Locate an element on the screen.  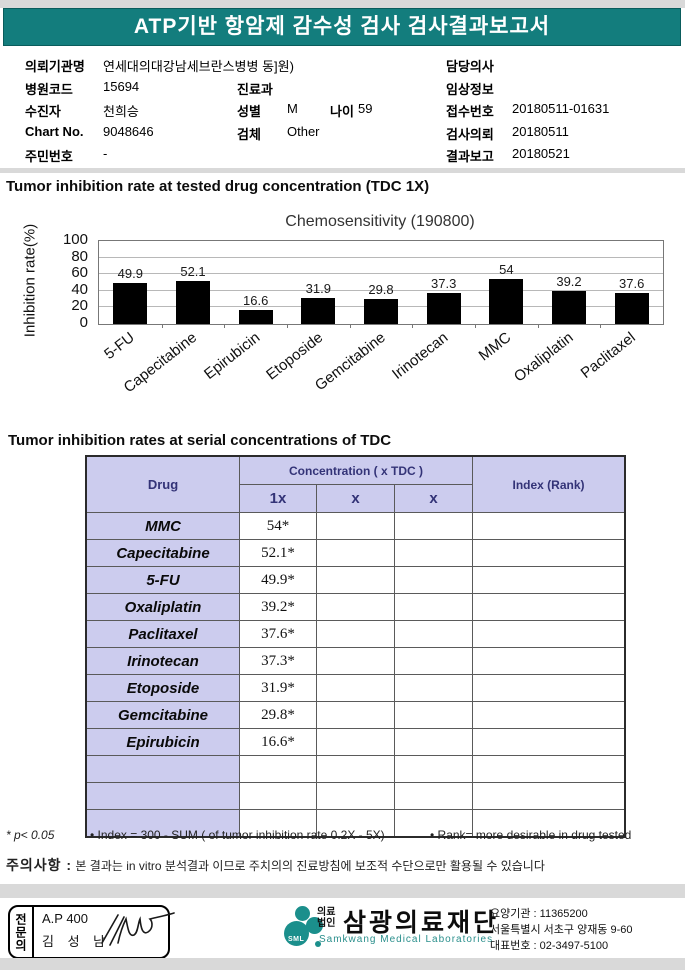
chart-bar-value: 52.1 is located at coordinates (193, 271).